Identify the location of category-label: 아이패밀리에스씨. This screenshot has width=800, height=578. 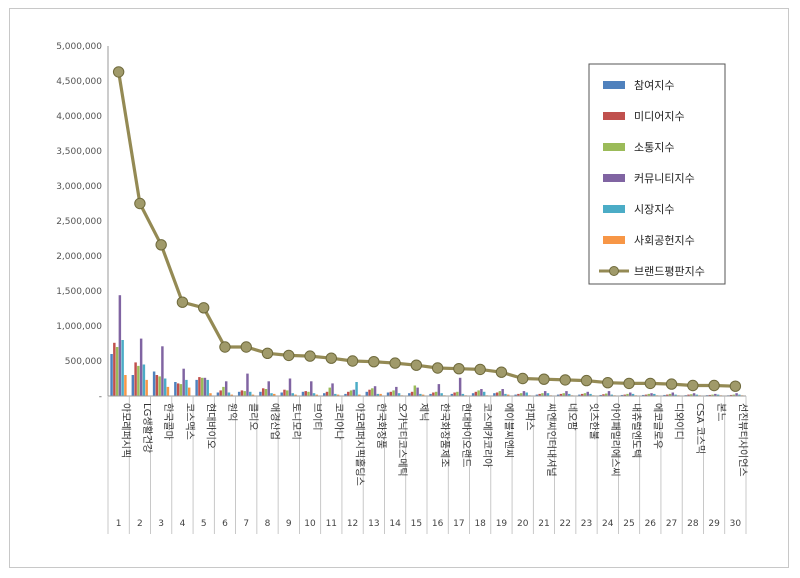
(615, 440).